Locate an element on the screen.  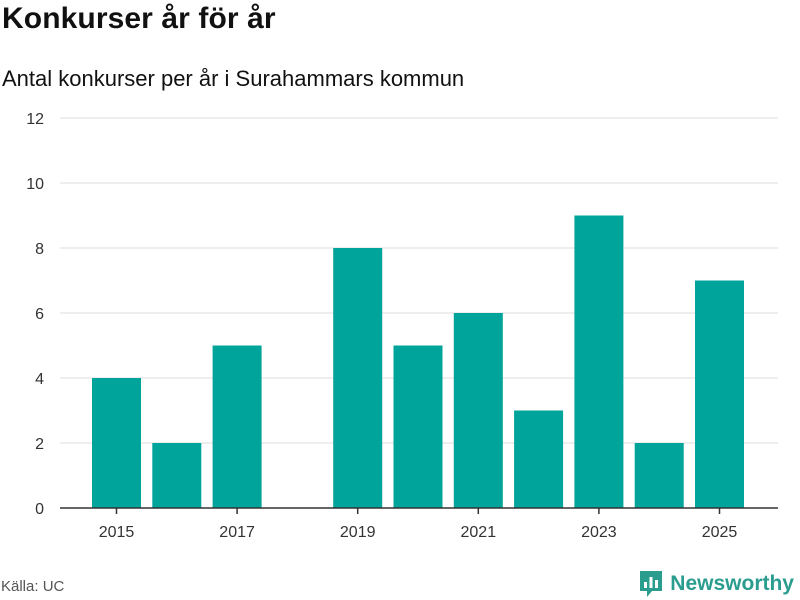
bar-2022 is located at coordinates (539, 459).